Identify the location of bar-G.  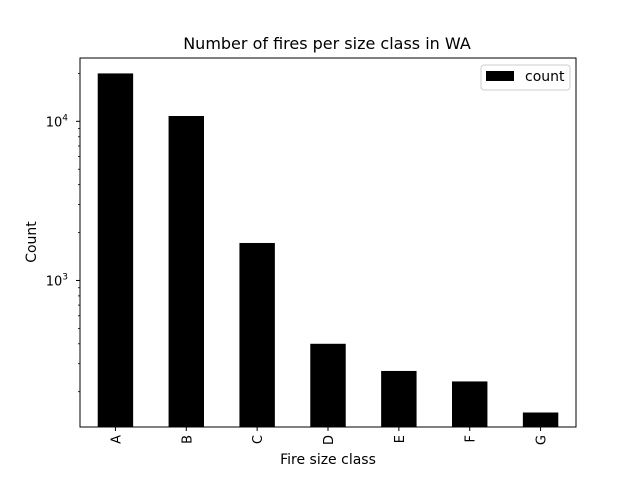
(540, 419).